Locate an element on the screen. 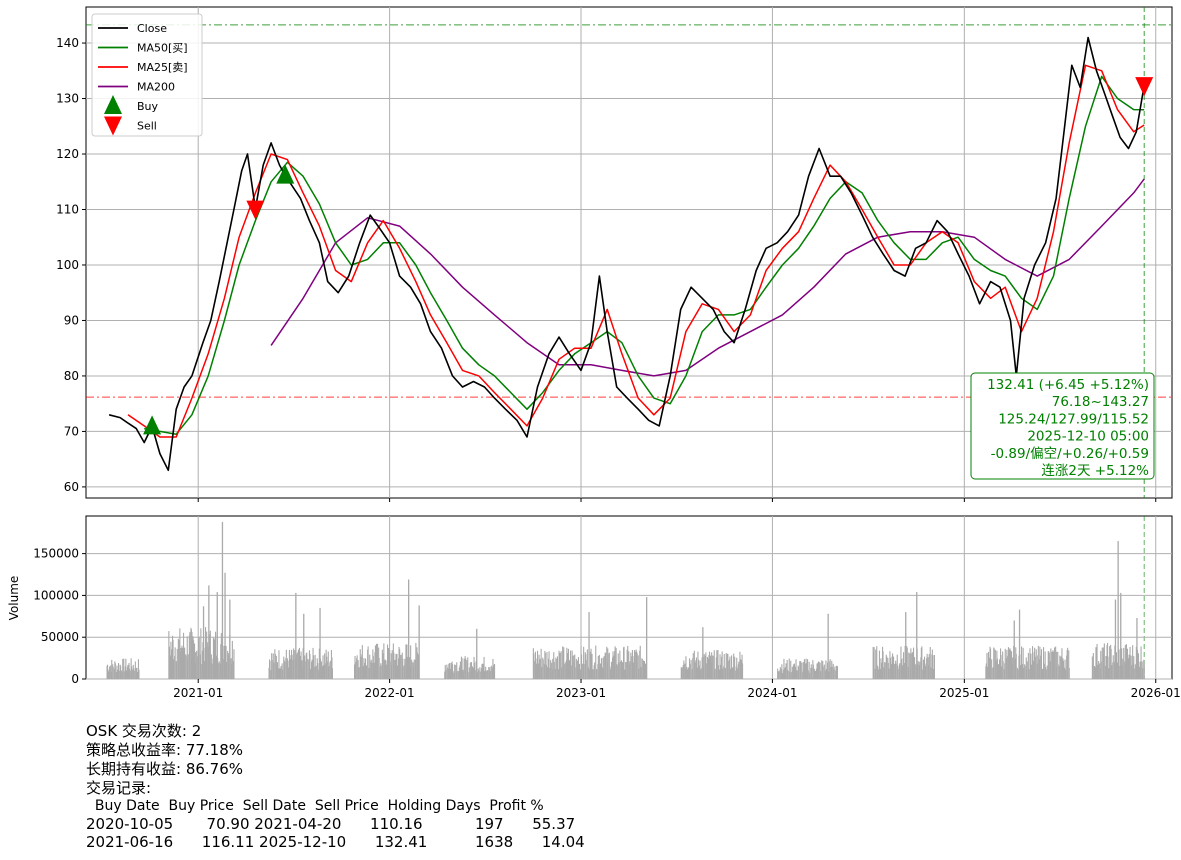  x-tick-label: 2024-01 is located at coordinates (772, 693).